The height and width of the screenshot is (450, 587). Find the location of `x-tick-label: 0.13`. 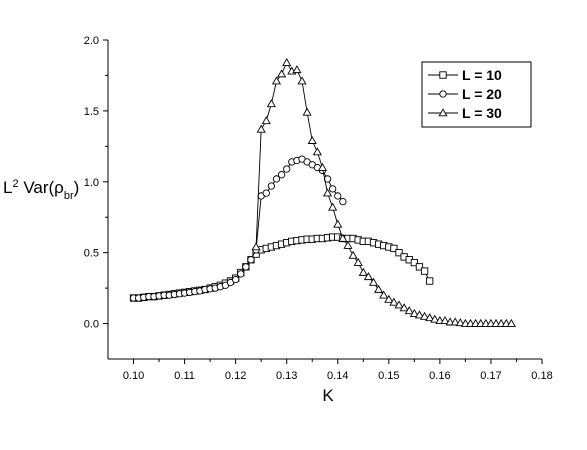

x-tick-label: 0.13 is located at coordinates (286, 376).